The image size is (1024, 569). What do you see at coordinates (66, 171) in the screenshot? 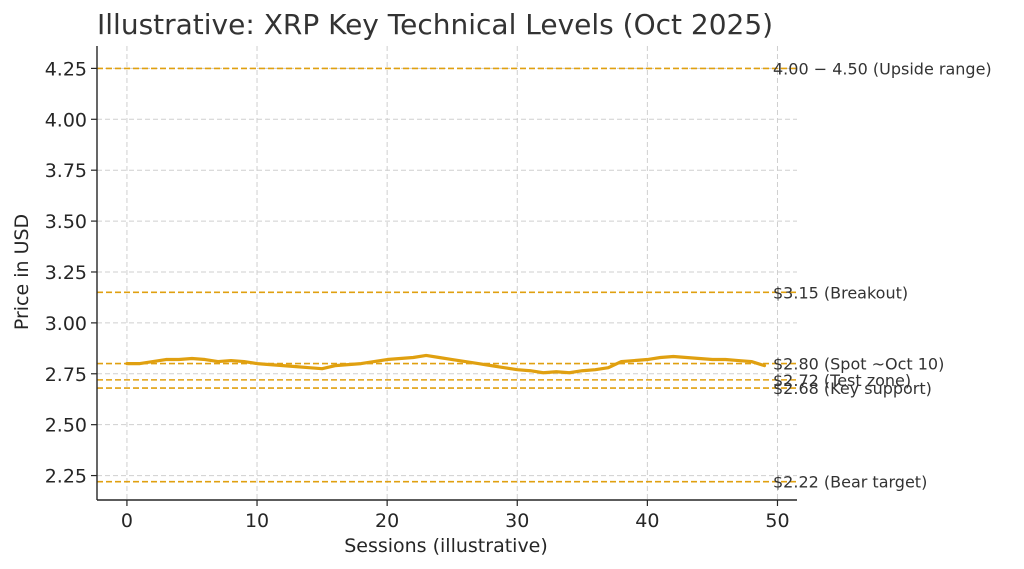
I see `y-tick-label: 3.75` at bounding box center [66, 171].